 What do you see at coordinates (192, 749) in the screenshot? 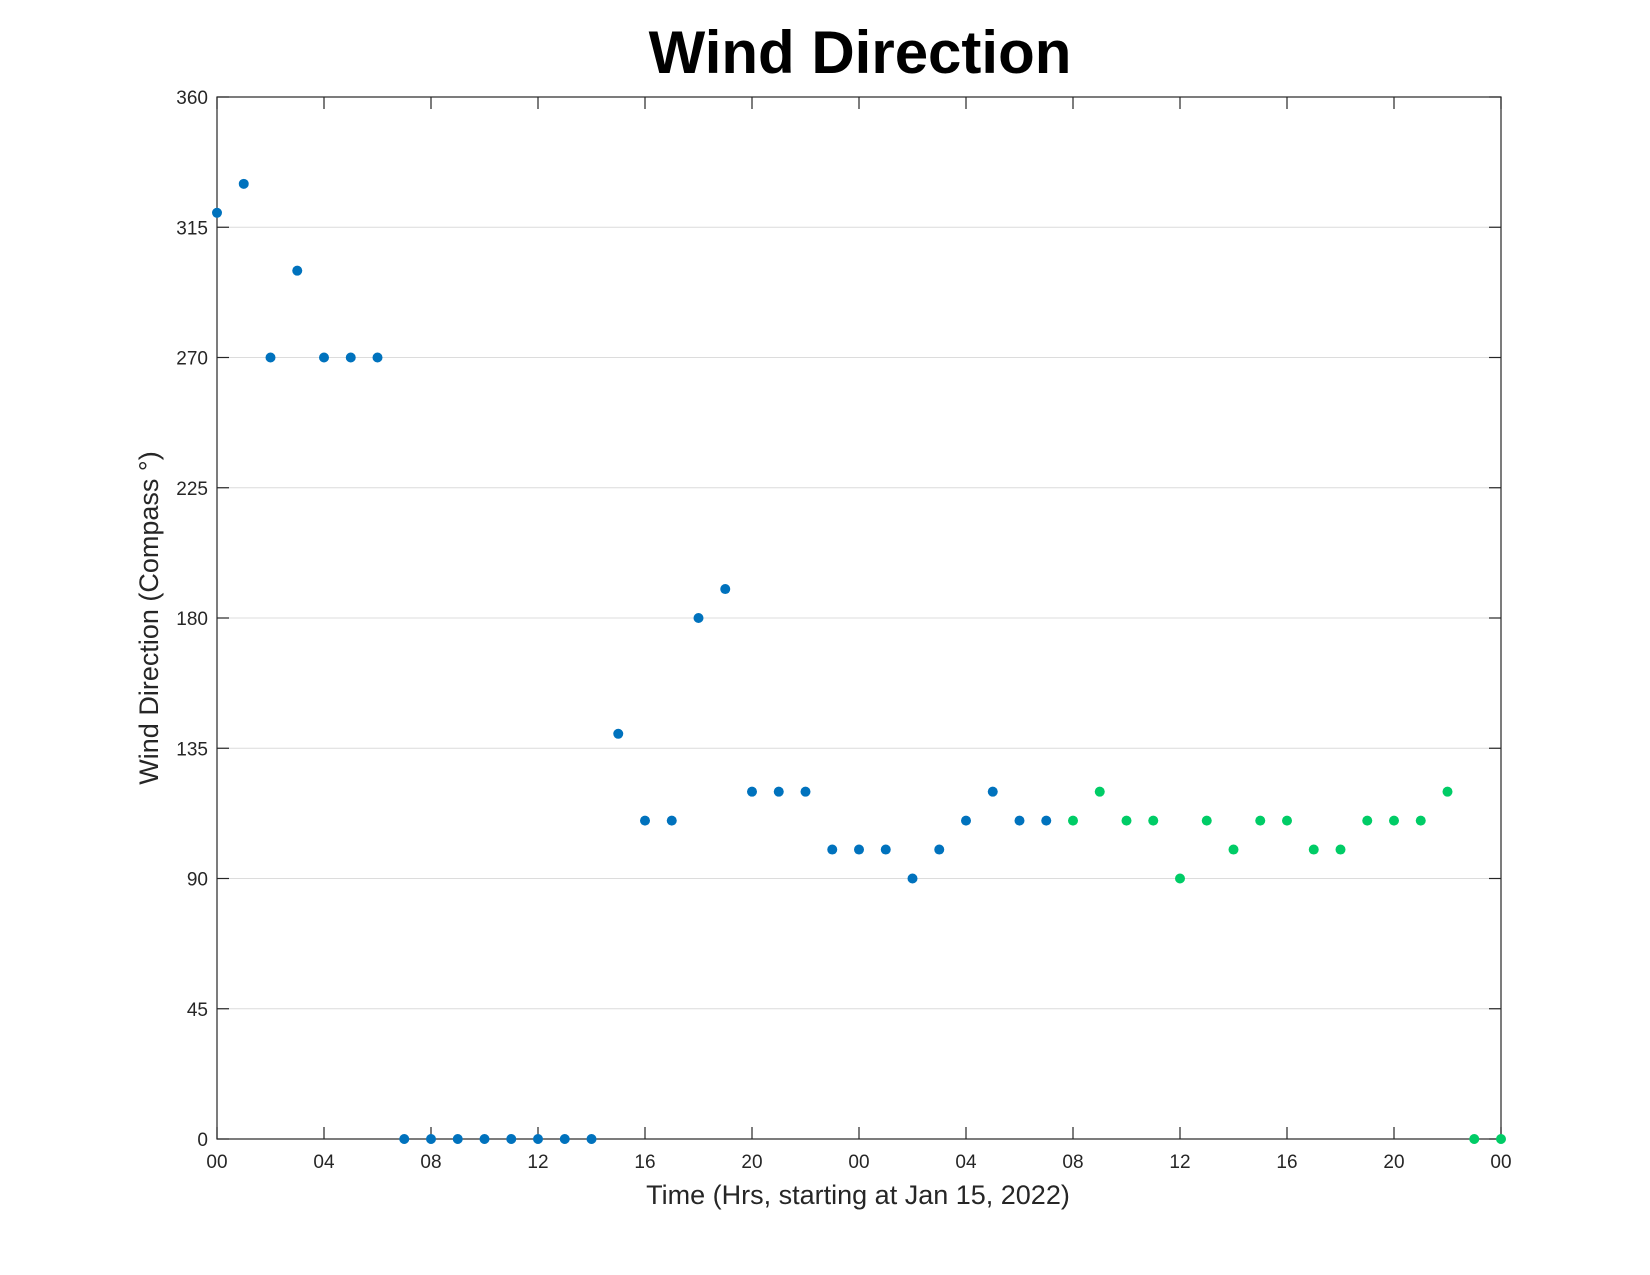
I see `y-tick-label: 135` at bounding box center [192, 749].